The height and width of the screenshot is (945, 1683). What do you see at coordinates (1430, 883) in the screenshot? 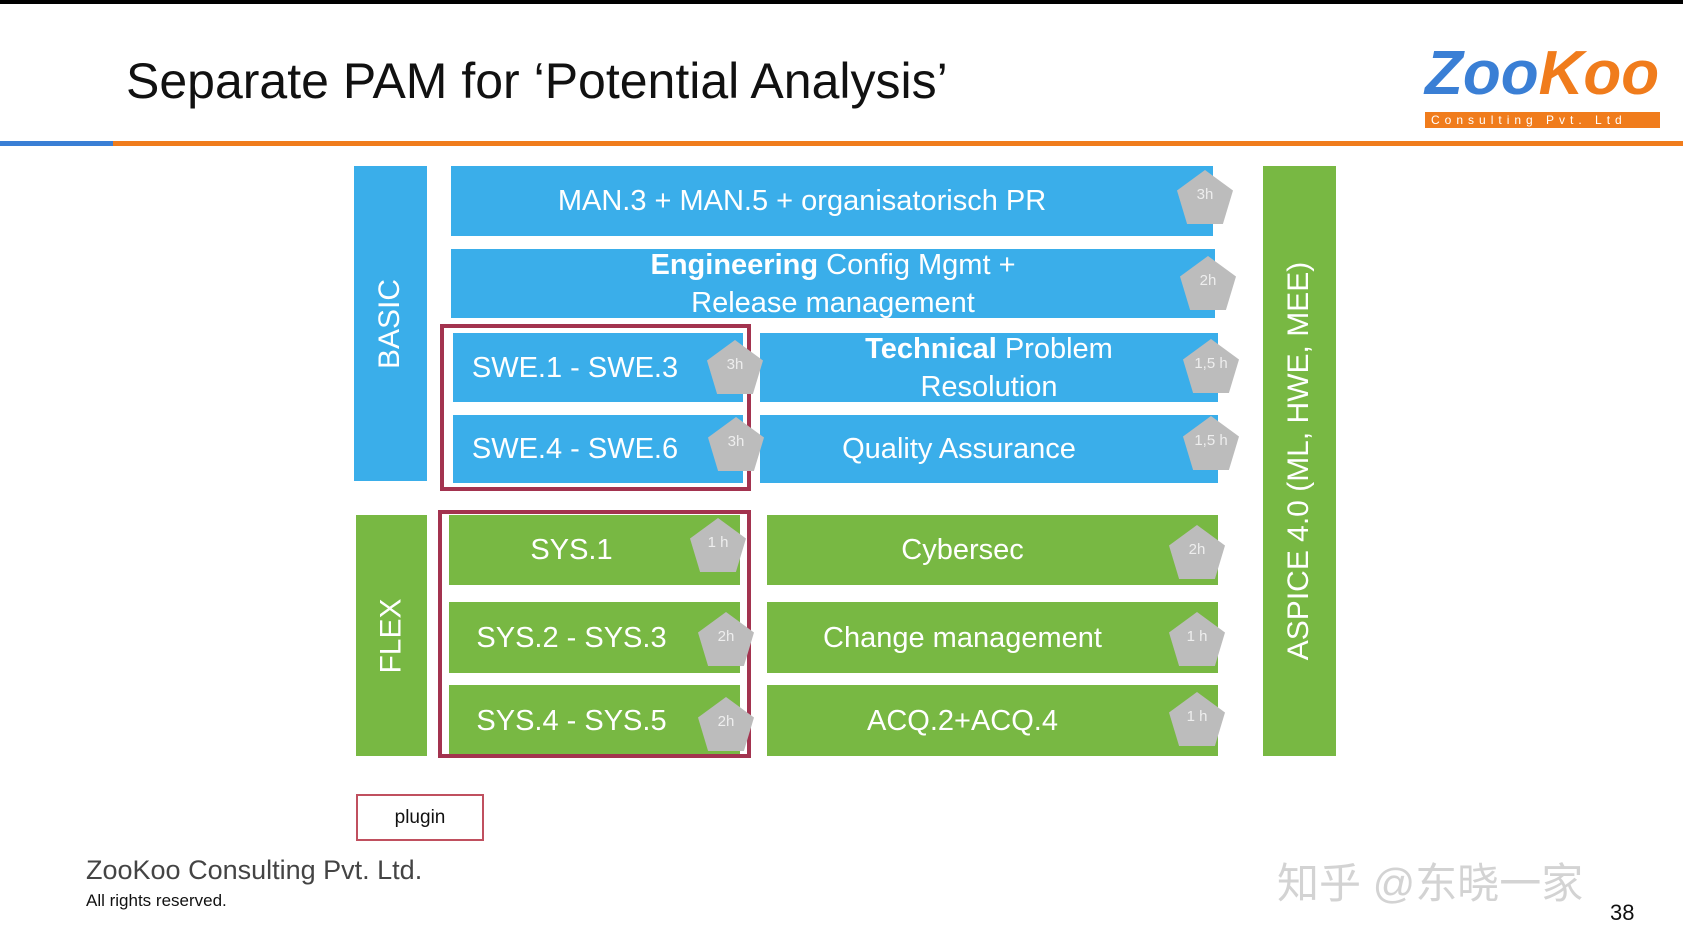
I see `watermark: 知乎 @东晓一家` at bounding box center [1430, 883].